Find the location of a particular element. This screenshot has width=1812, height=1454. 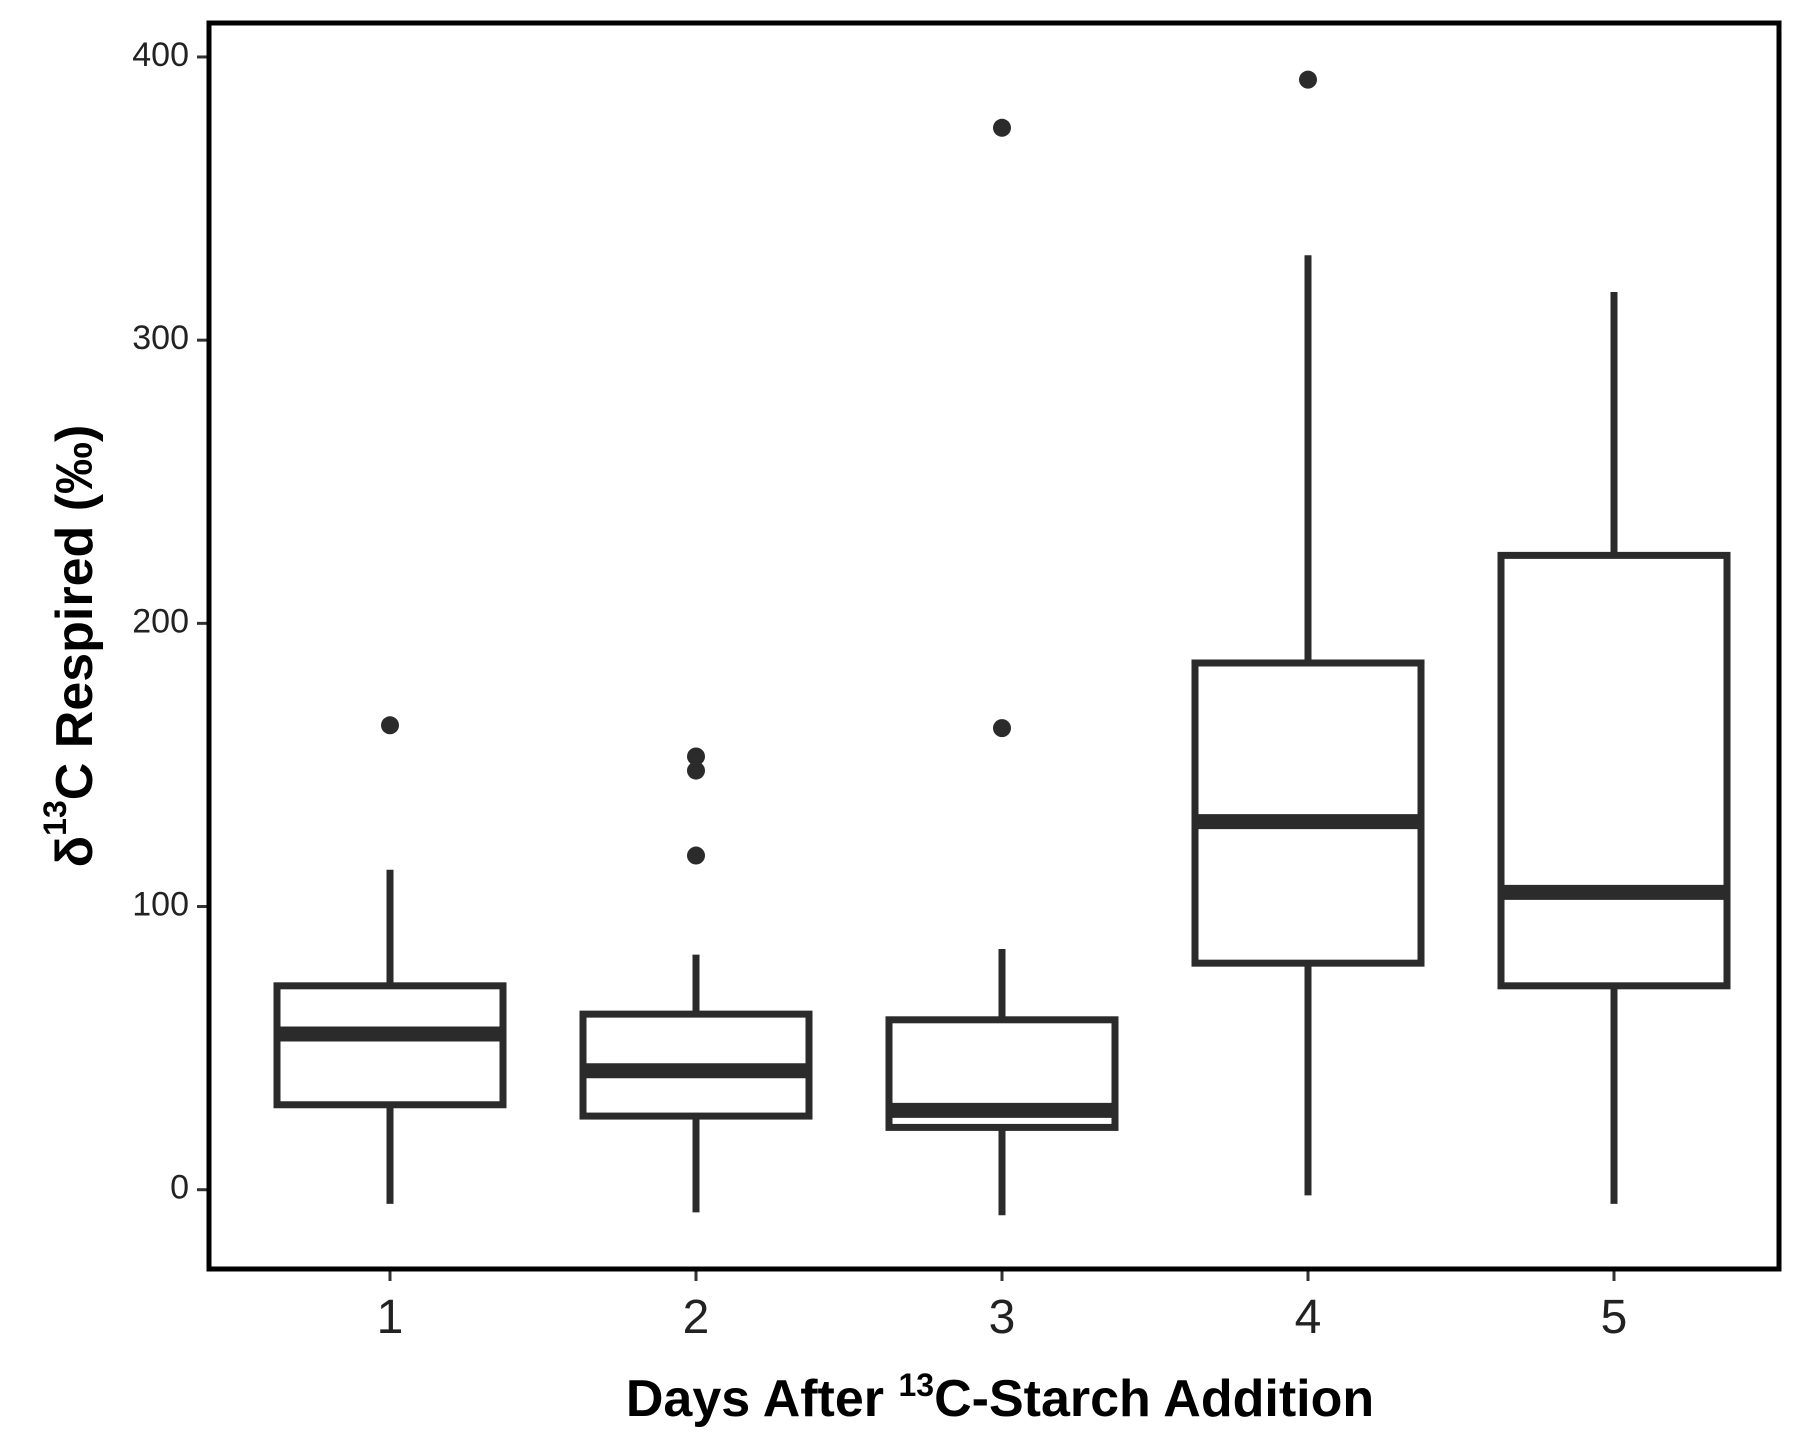

x-tick-label: 1 is located at coordinates (390, 1317).